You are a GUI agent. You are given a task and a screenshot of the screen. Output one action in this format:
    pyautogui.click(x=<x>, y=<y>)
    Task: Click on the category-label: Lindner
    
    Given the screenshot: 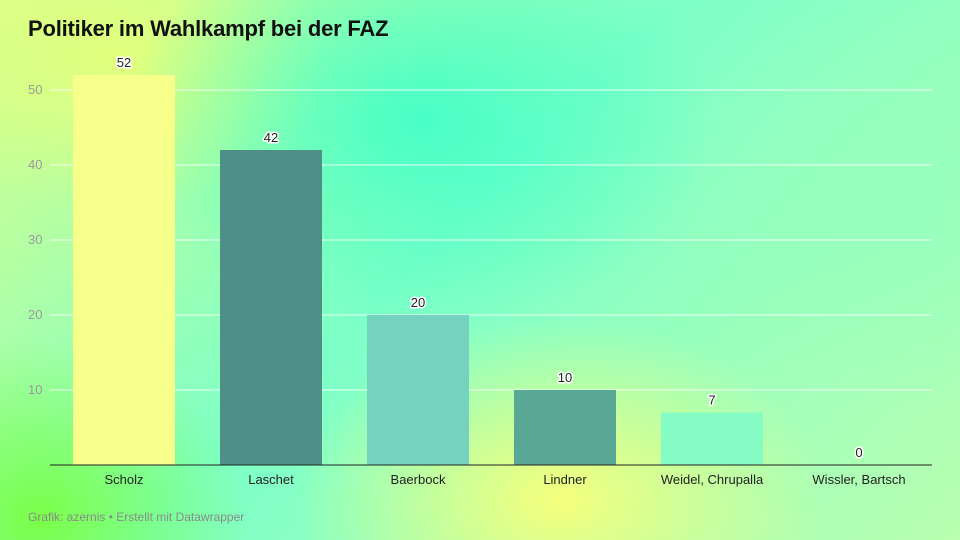 What is the action you would take?
    pyautogui.click(x=565, y=479)
    